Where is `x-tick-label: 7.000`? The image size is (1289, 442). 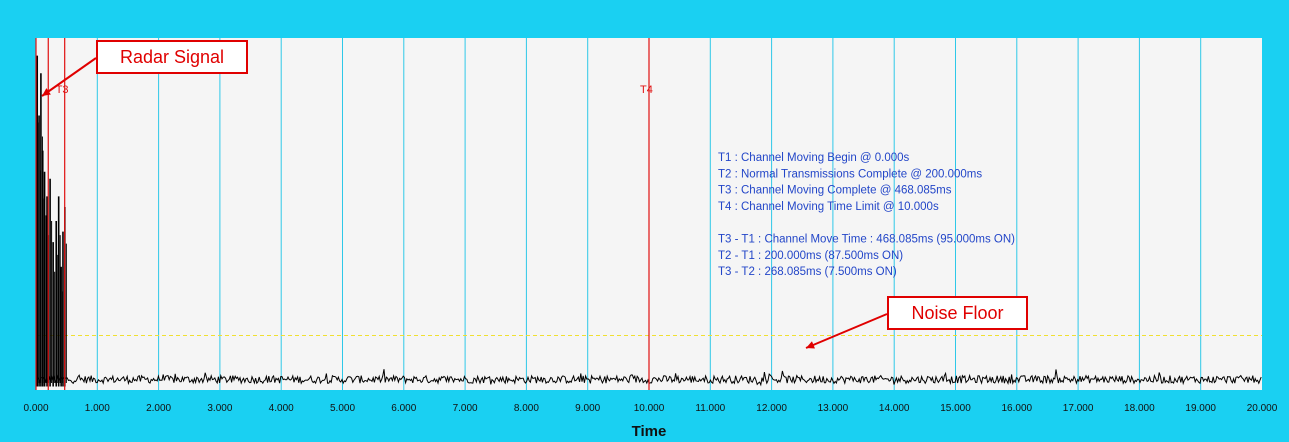
x-tick-label: 7.000 is located at coordinates (465, 408).